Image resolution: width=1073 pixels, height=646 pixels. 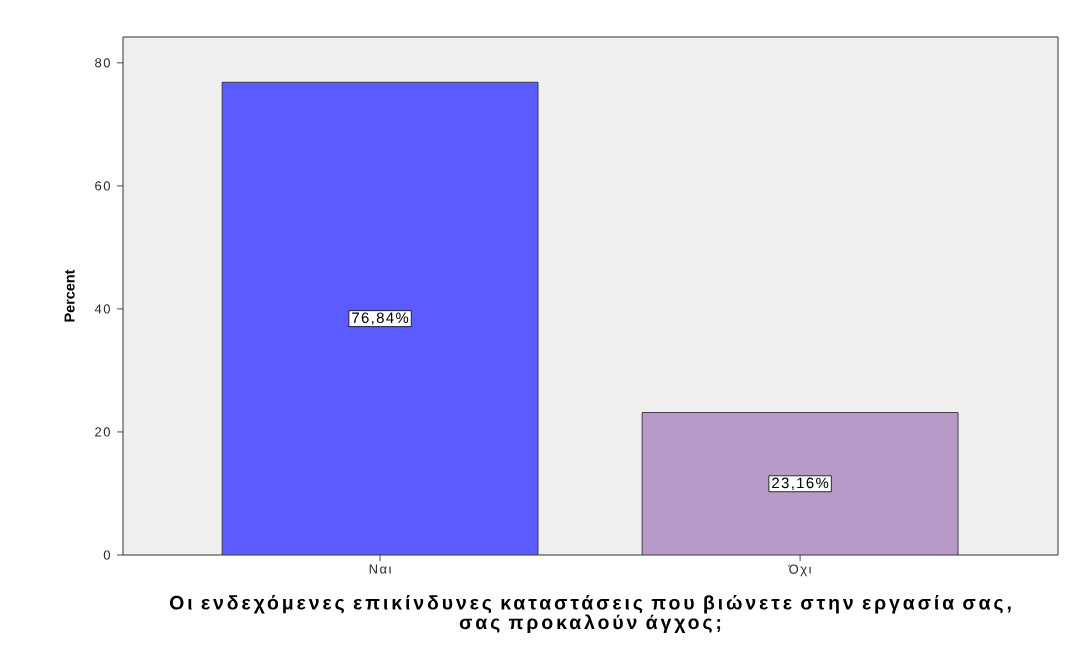 What do you see at coordinates (102, 186) in the screenshot?
I see `y-tick-label: 60` at bounding box center [102, 186].